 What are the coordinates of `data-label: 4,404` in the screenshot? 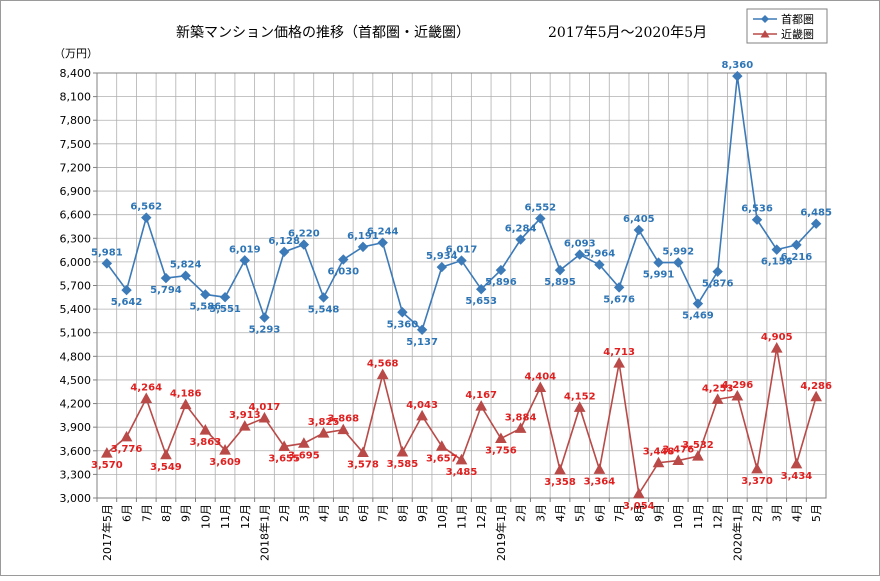 It's located at (540, 377).